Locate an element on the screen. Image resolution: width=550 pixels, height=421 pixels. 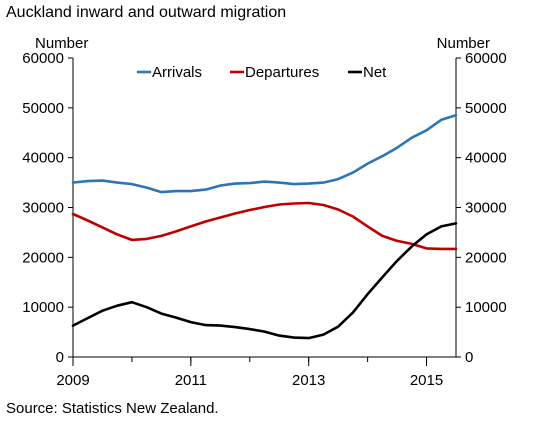
source-note: Source: Statistics New Zealand. is located at coordinates (112, 408).